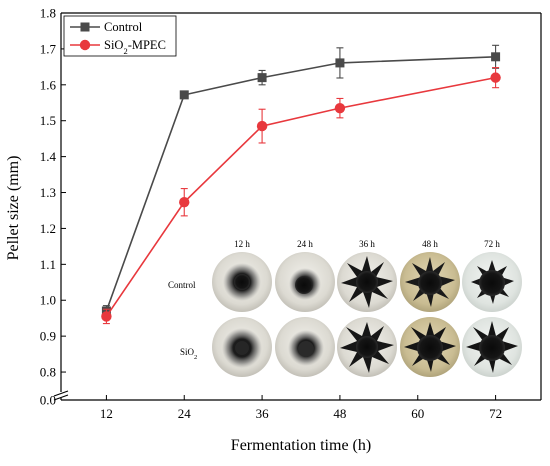  Describe the element at coordinates (120, 36) in the screenshot. I see `legend: Control SiO2-MPEC` at that location.